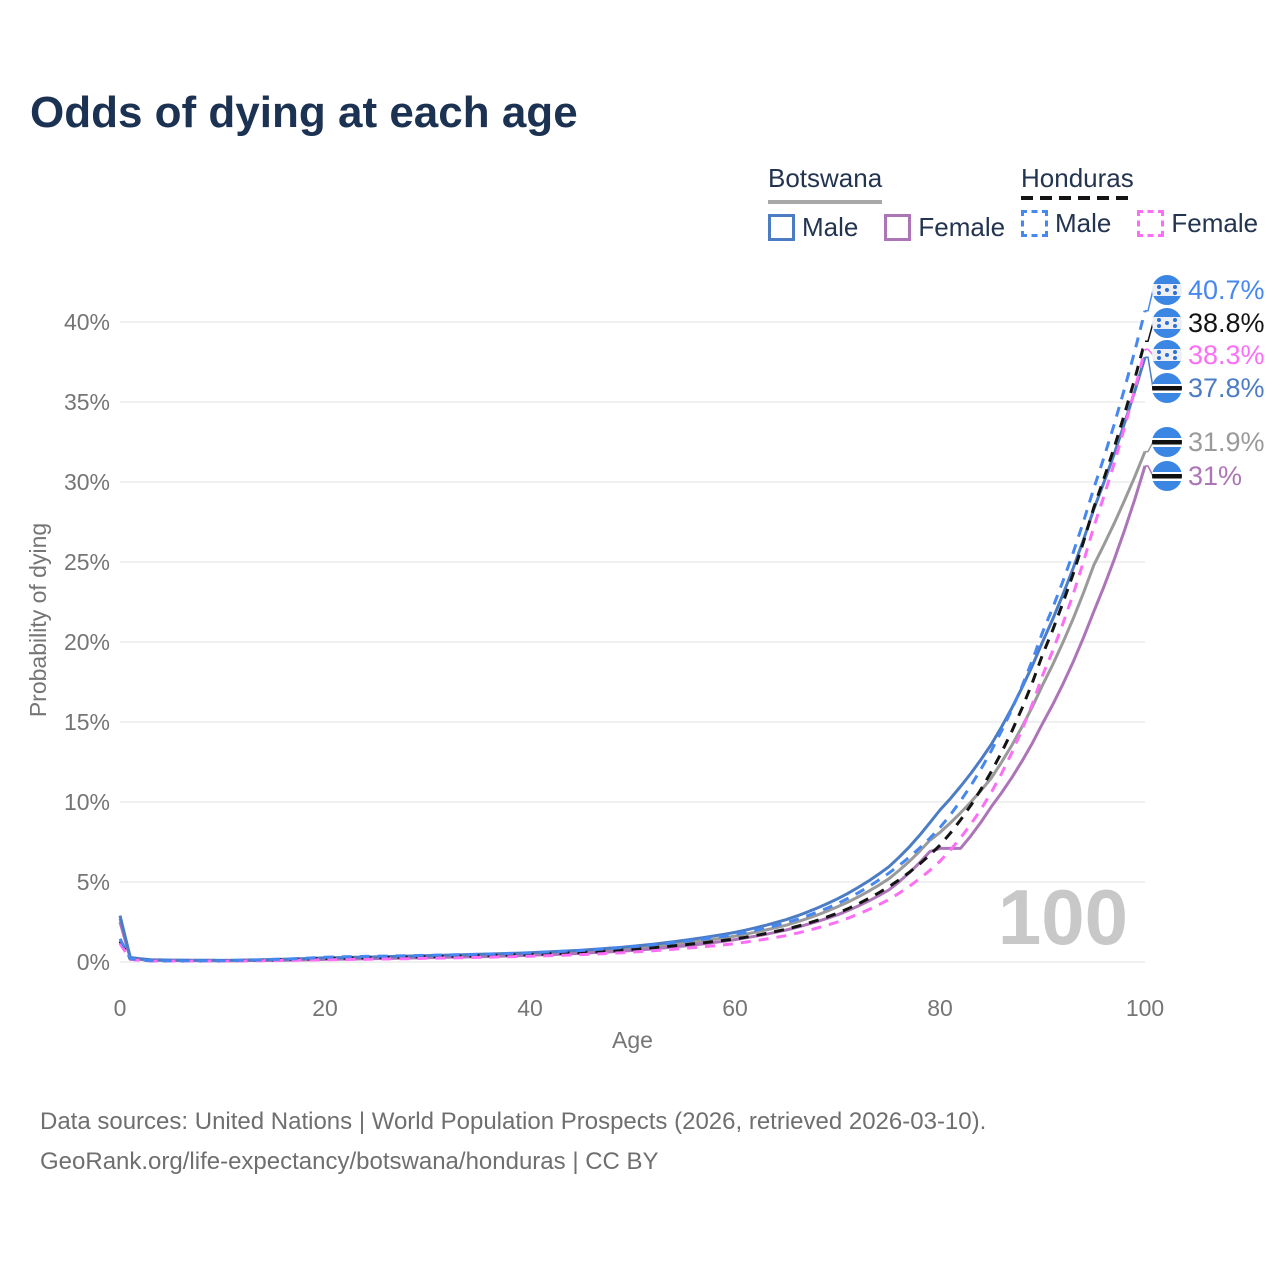  Describe the element at coordinates (1226, 441) in the screenshot. I see `end-label-value: 31.9%` at that location.